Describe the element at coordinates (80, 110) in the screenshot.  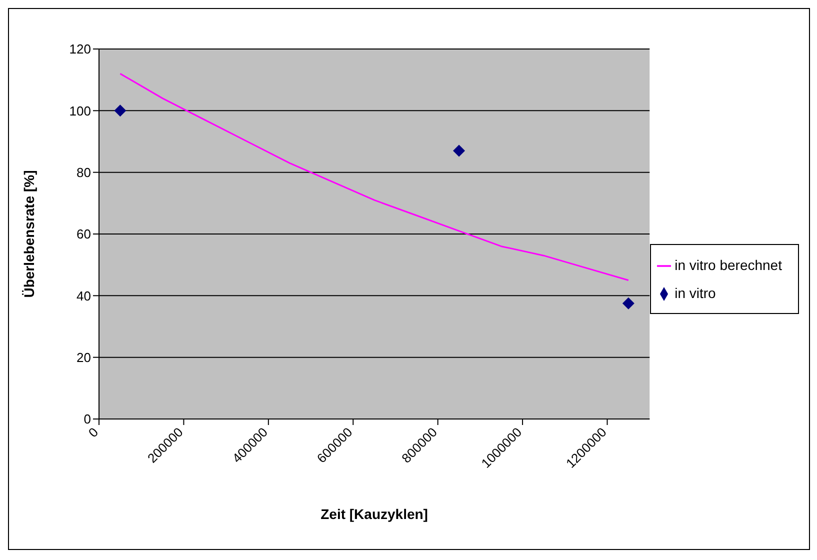
I see `y-tick-label: 100` at that location.